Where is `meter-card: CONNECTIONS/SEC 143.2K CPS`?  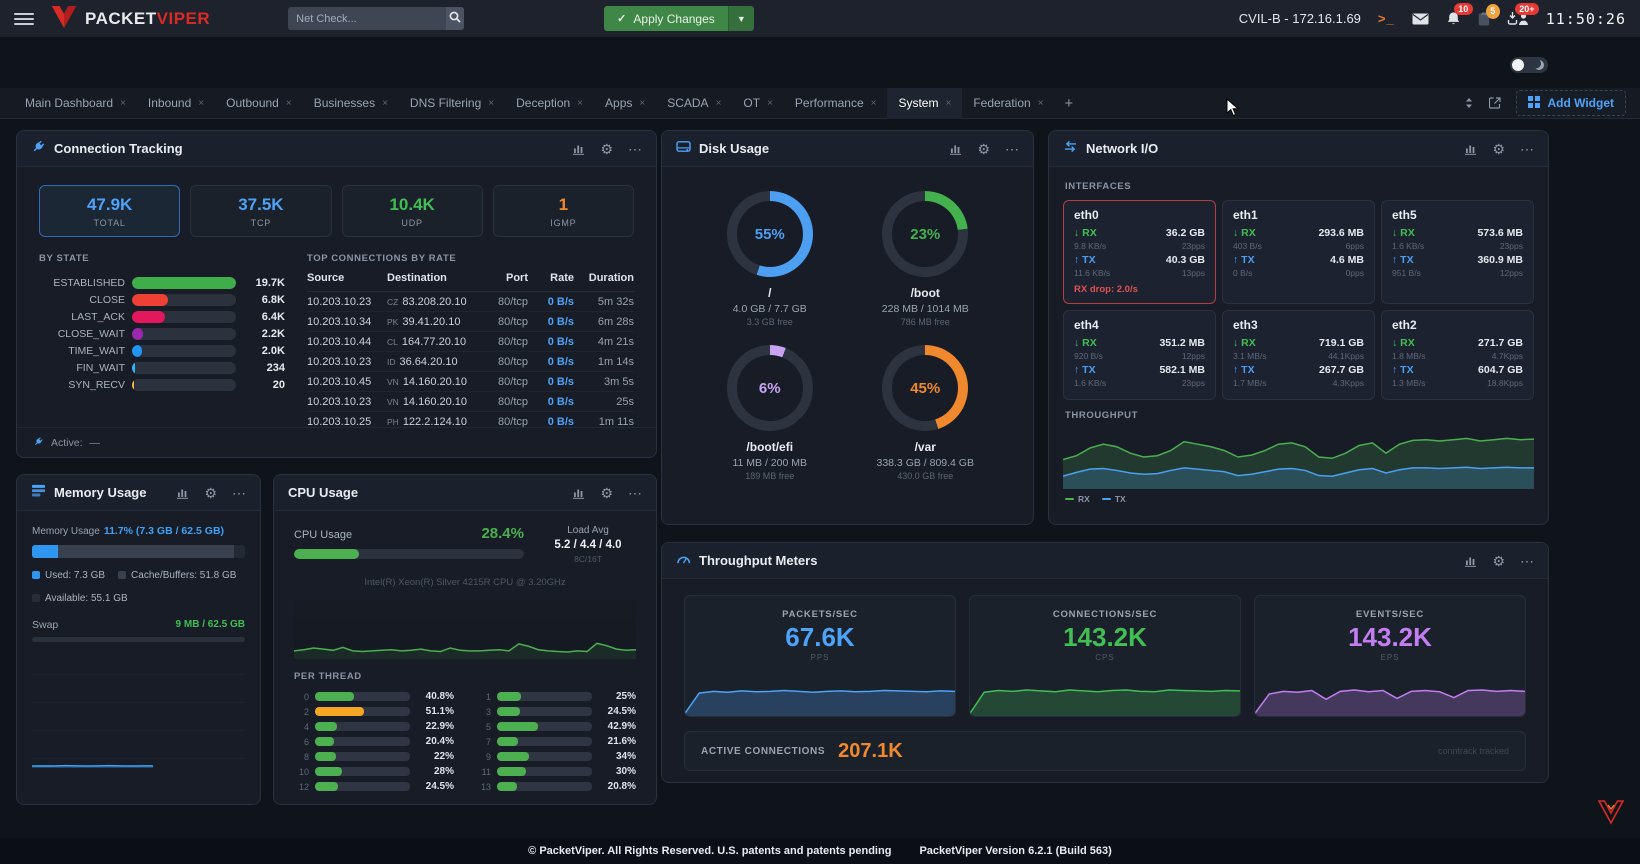
meter-card: CONNECTIONS/SEC 143.2K CPS is located at coordinates (1105, 656).